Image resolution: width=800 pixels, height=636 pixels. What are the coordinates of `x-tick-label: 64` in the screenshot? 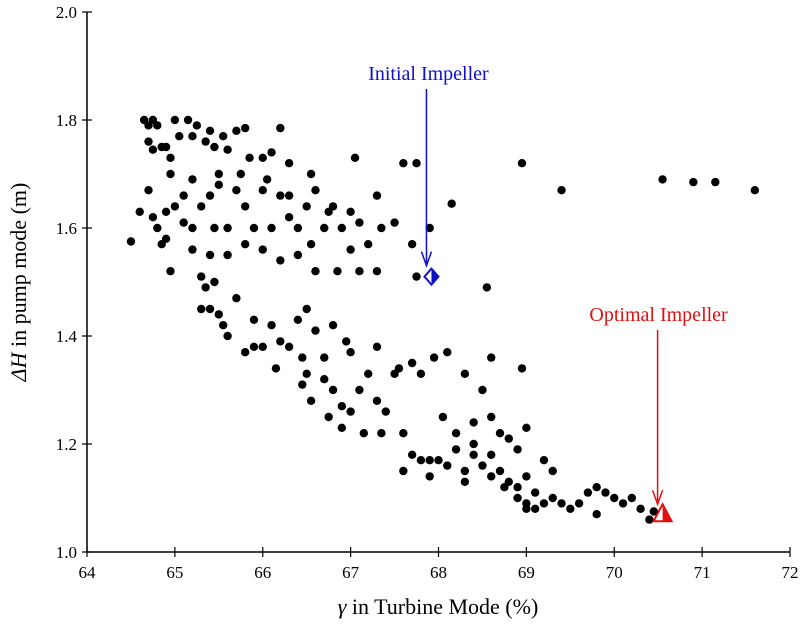 It's located at (88, 572).